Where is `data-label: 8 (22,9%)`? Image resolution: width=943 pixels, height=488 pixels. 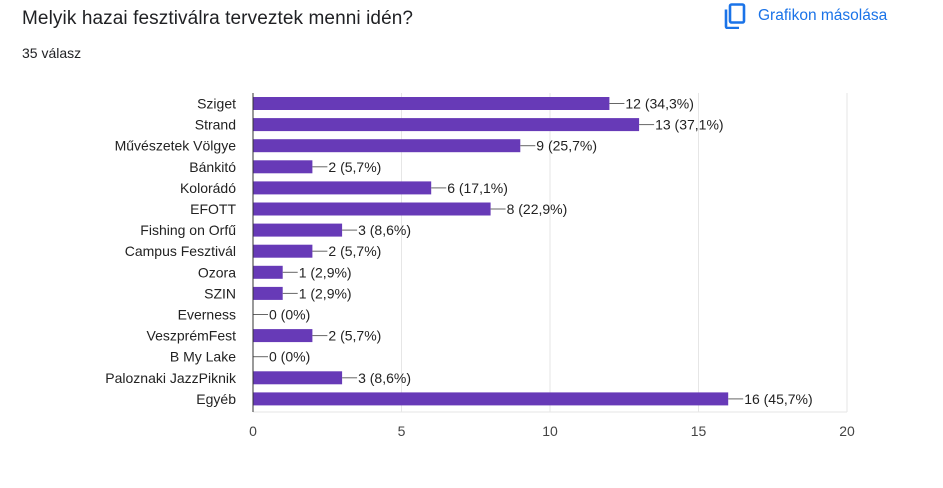
data-label: 8 (22,9%) is located at coordinates (537, 209).